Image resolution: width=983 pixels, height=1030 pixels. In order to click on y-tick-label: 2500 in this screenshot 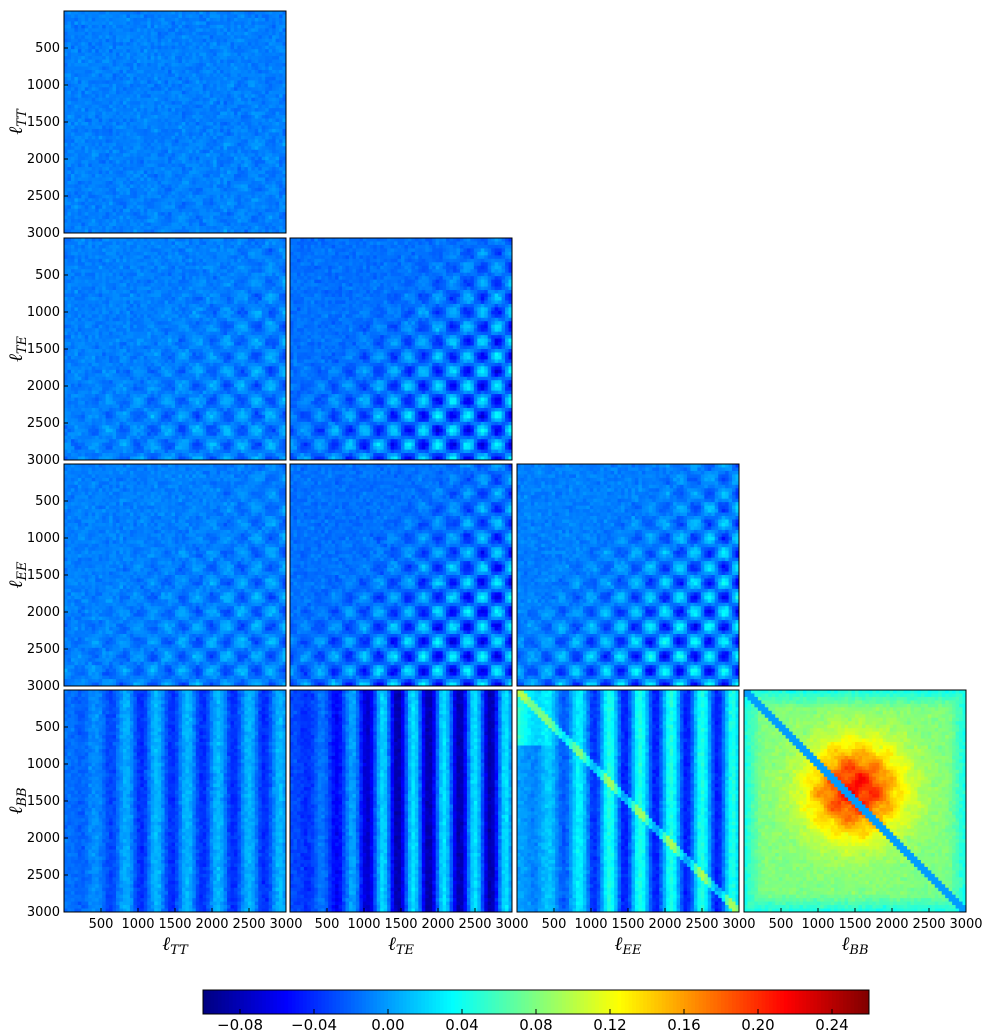, I will do `click(43, 196)`.